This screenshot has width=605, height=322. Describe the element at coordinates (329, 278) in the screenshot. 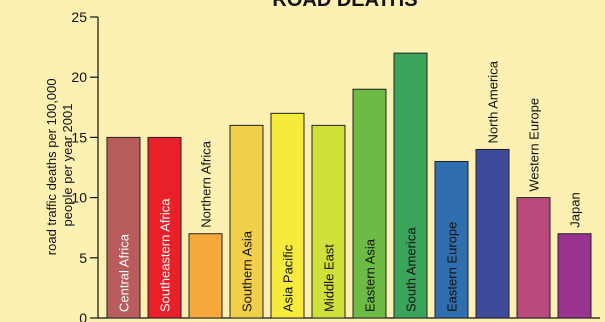

I see `bar-label: Middle East` at that location.